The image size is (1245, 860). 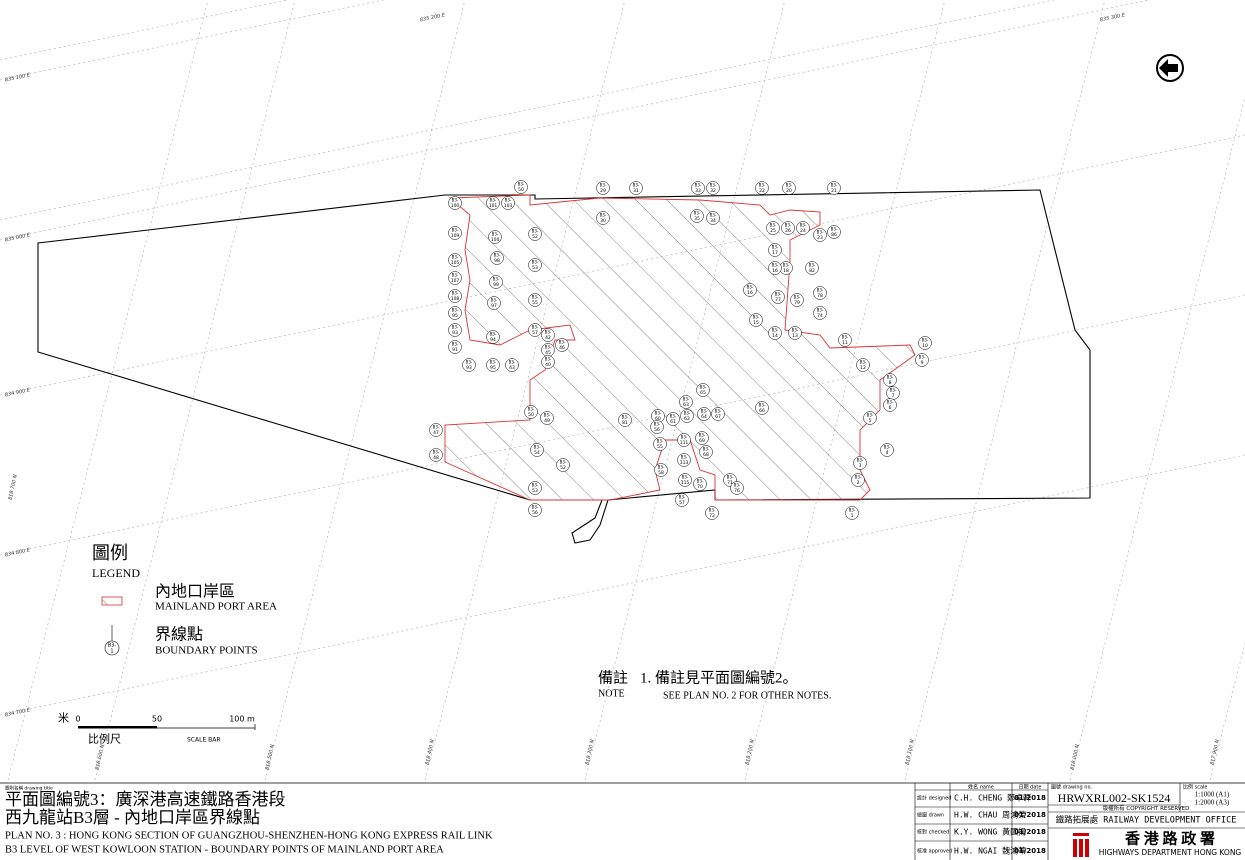 I want to click on role: 核對 checked, so click(x=933, y=832).